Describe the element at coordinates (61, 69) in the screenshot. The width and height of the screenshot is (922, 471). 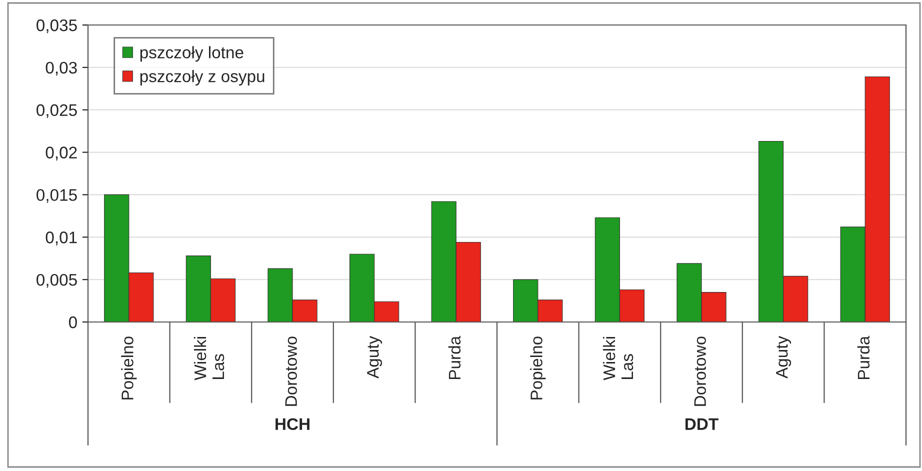
I see `y-tick-label: 0,03` at that location.